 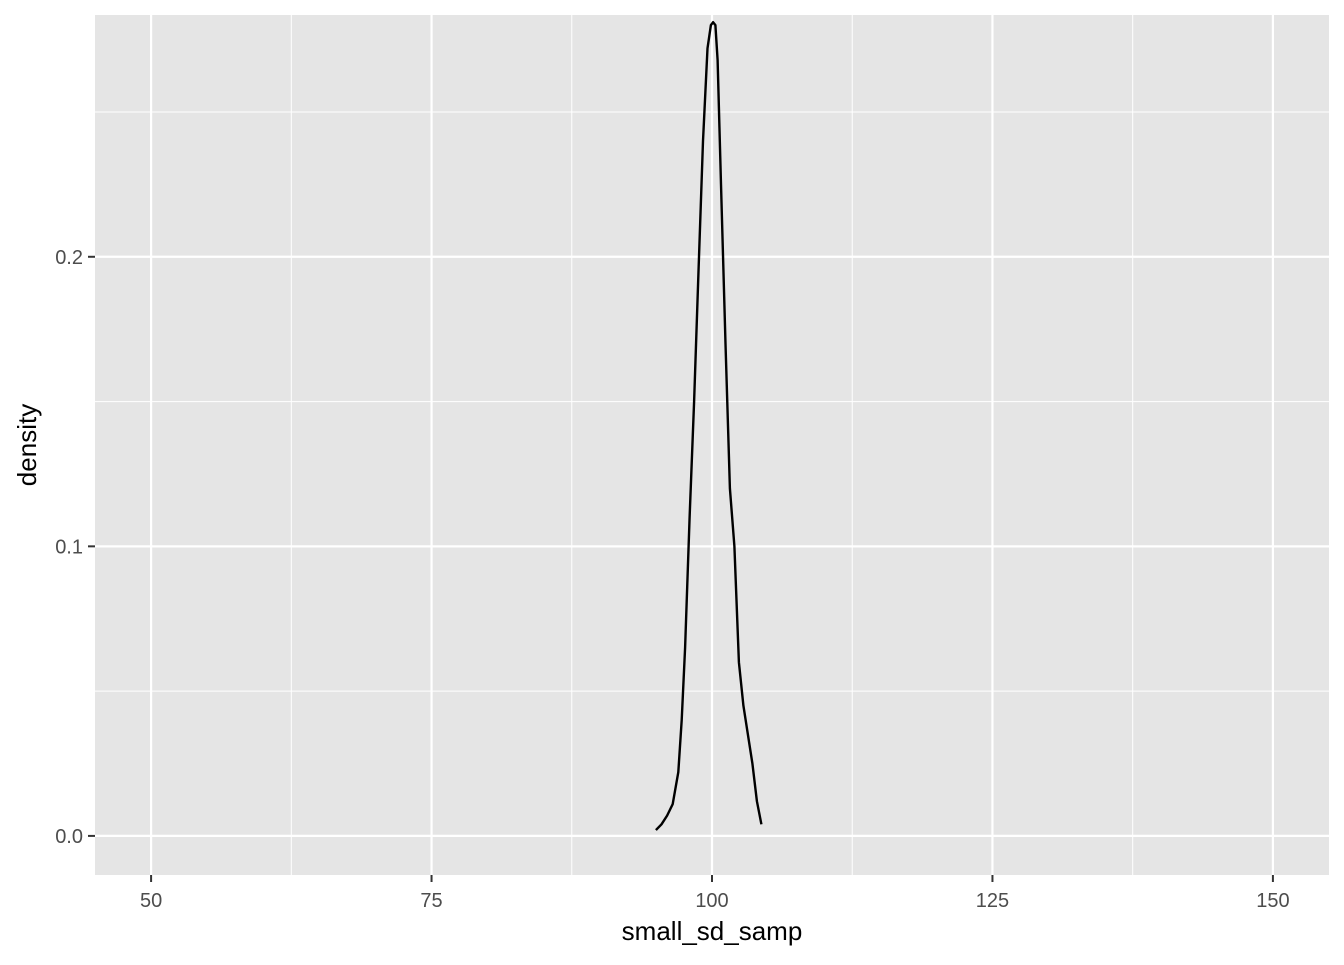 I want to click on density-curve, so click(x=709, y=426).